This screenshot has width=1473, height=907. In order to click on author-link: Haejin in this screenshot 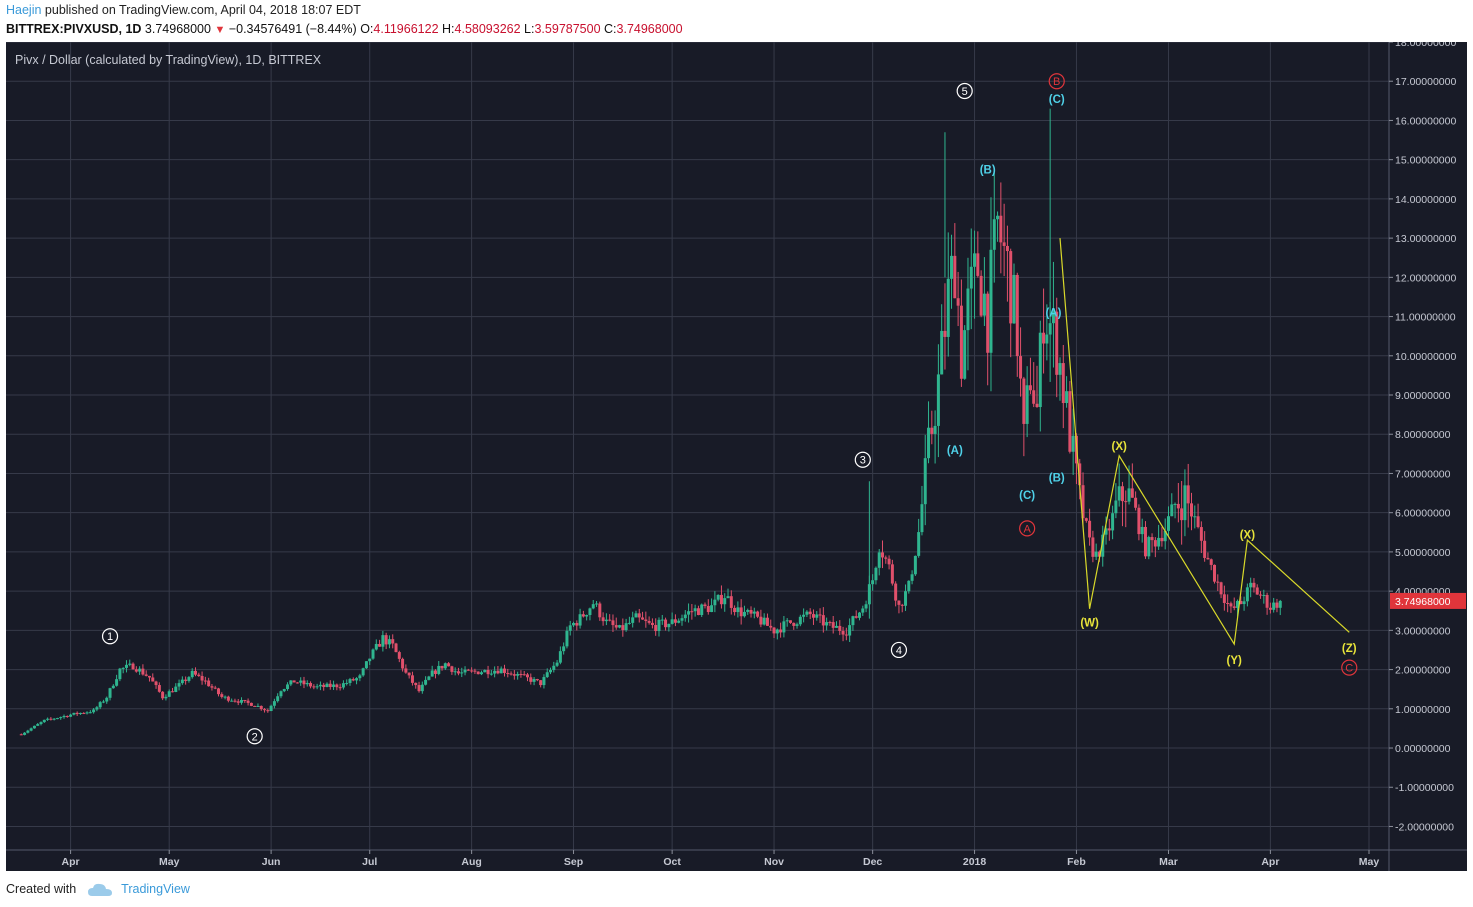, I will do `click(24, 10)`.